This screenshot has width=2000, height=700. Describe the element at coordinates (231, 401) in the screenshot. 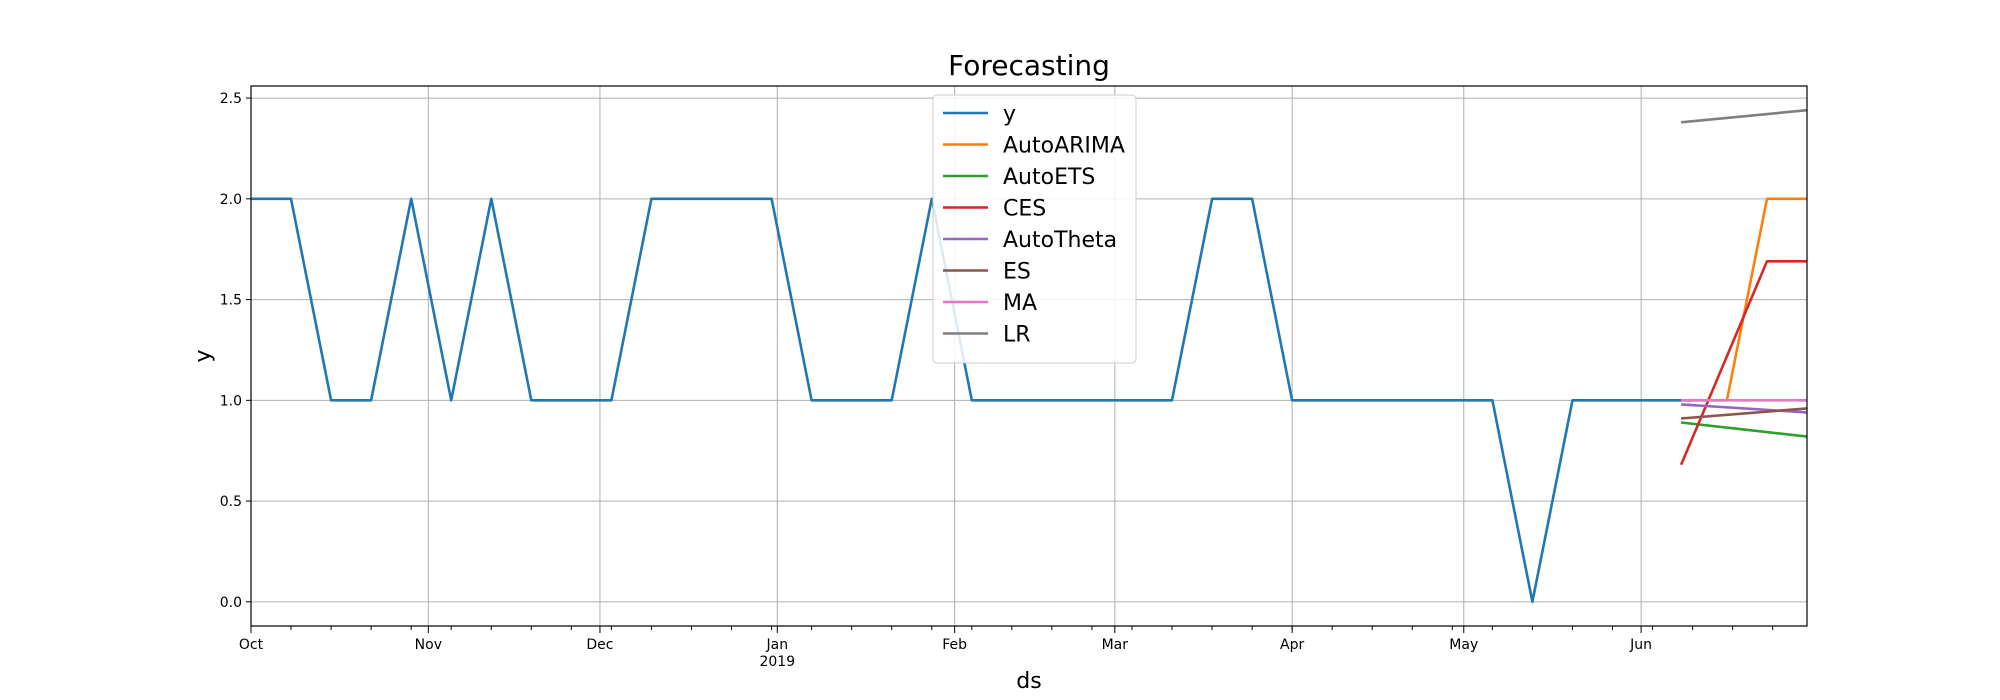

I see `y-tick-label: 1.0` at that location.